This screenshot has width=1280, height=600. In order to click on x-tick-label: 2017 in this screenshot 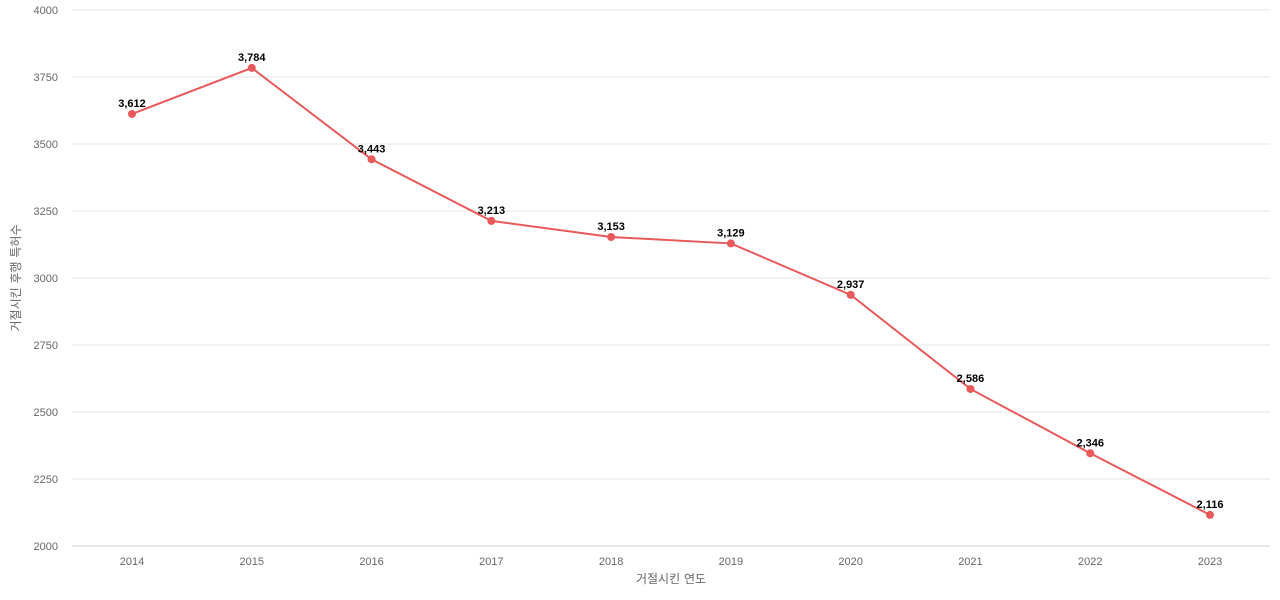, I will do `click(491, 562)`.